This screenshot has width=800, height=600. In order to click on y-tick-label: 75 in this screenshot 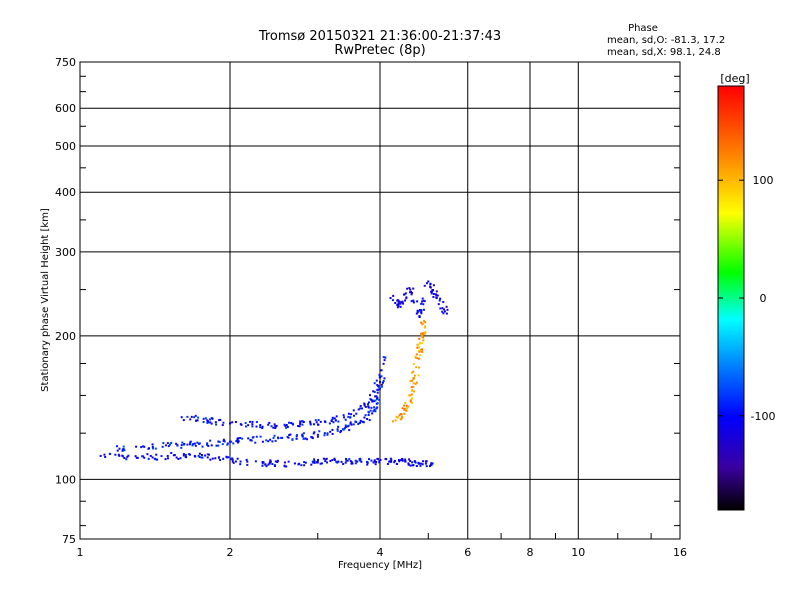, I will do `click(69, 539)`.